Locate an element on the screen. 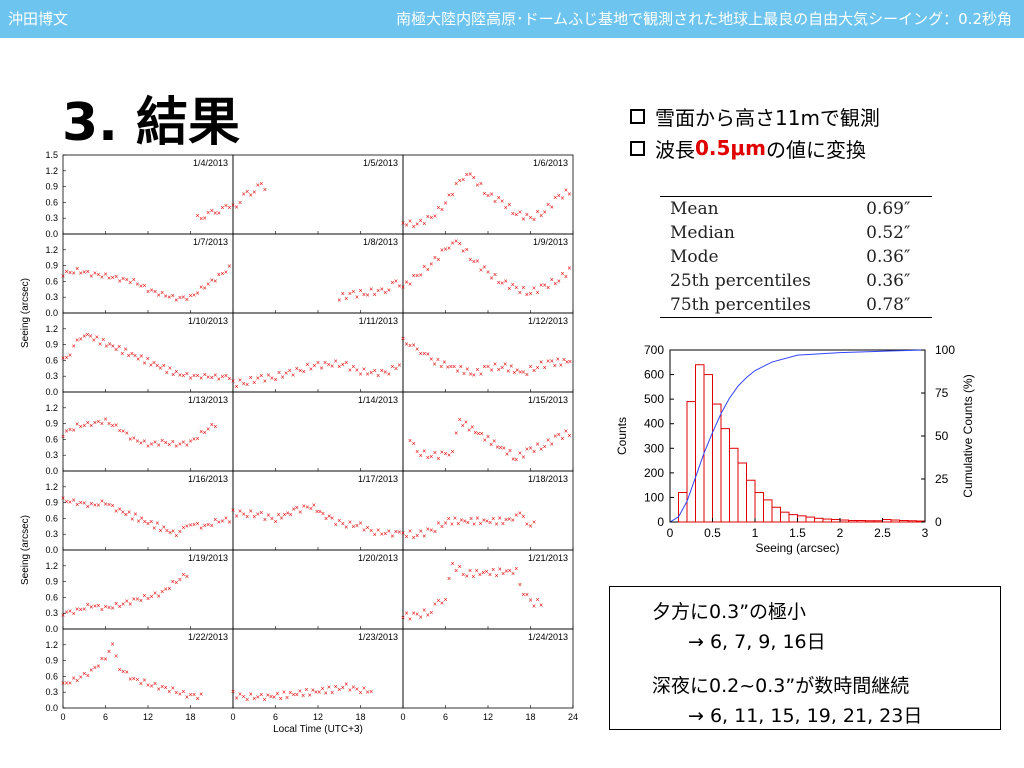  y-tick-label: 0.9 is located at coordinates (51, 661).